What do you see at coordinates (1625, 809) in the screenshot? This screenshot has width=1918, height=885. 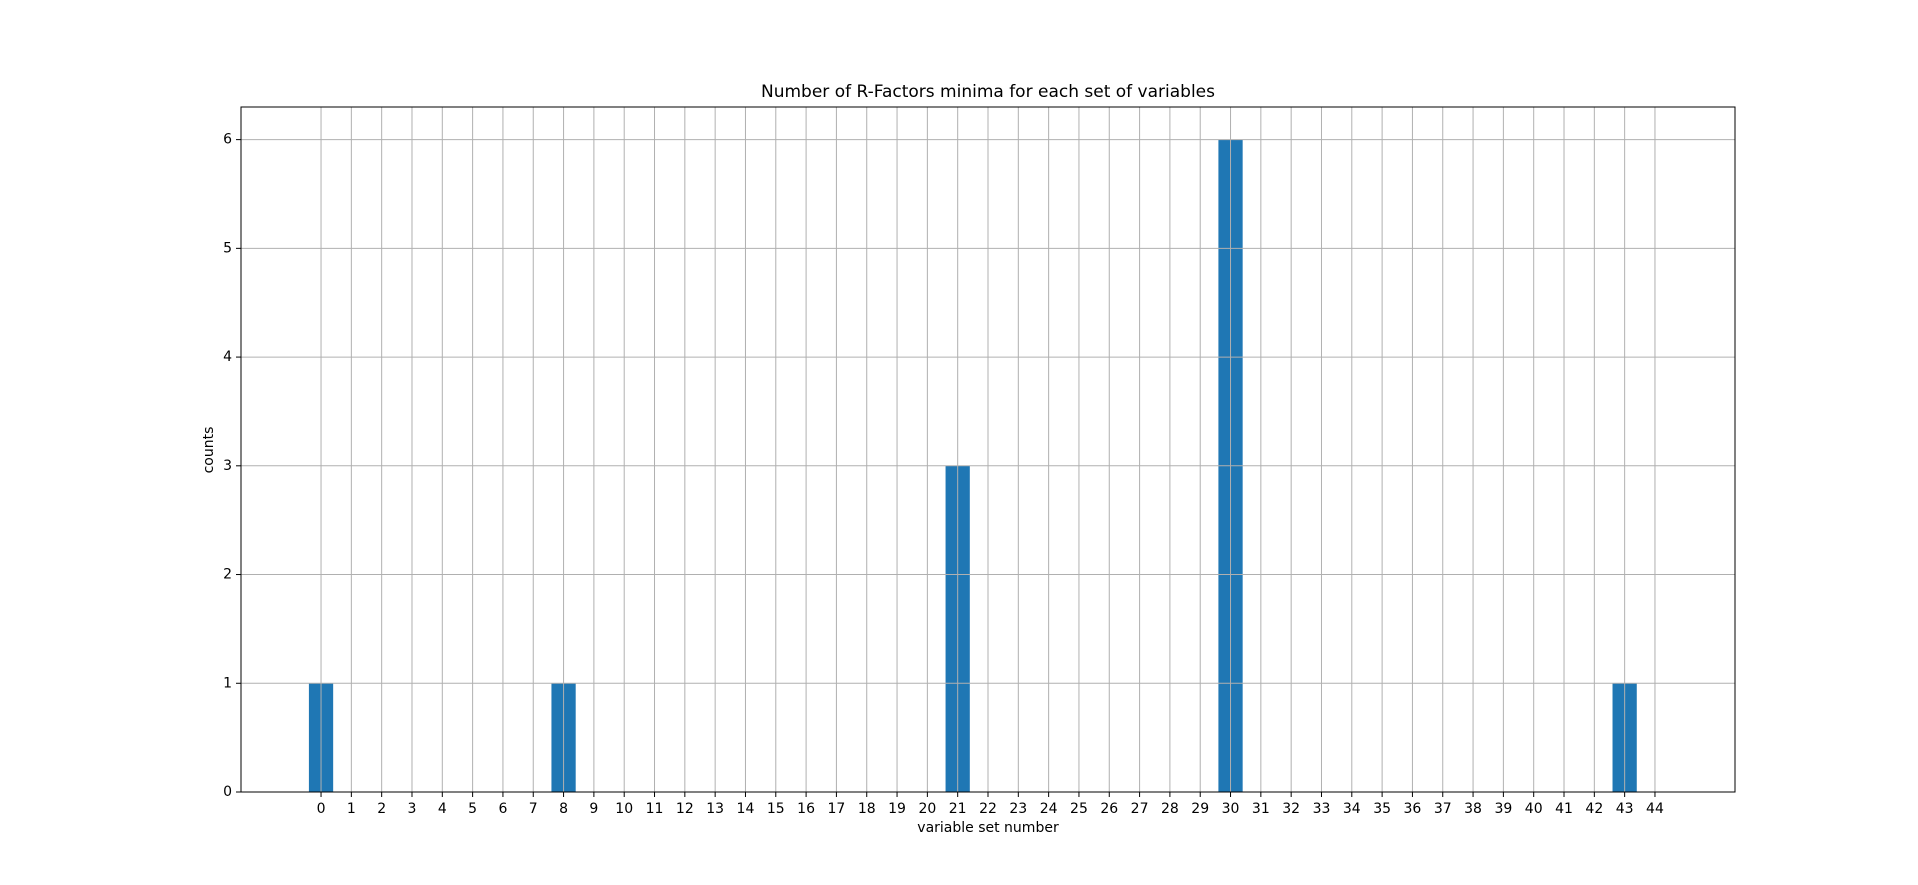 I see `x-tick-label: 43` at bounding box center [1625, 809].